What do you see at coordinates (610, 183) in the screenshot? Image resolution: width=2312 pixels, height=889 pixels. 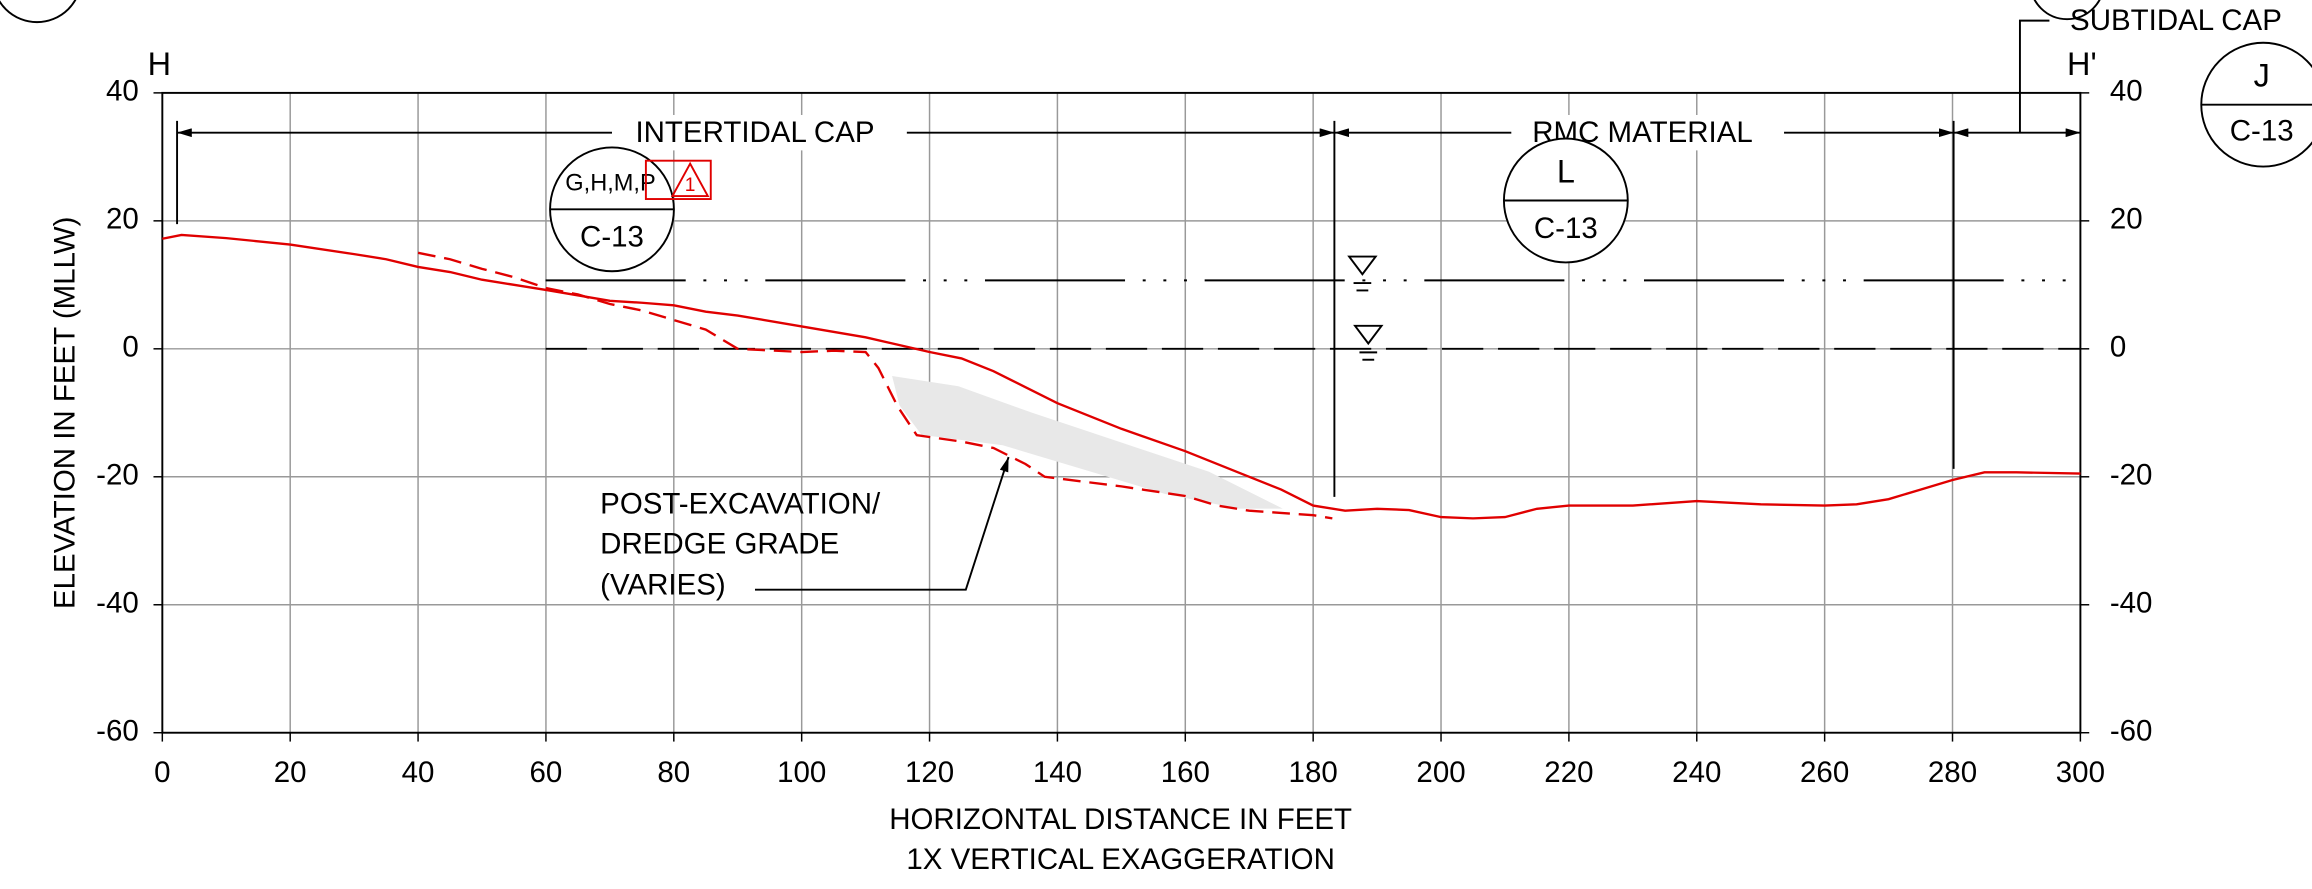 I see `callout-top: G,H,M,P` at bounding box center [610, 183].